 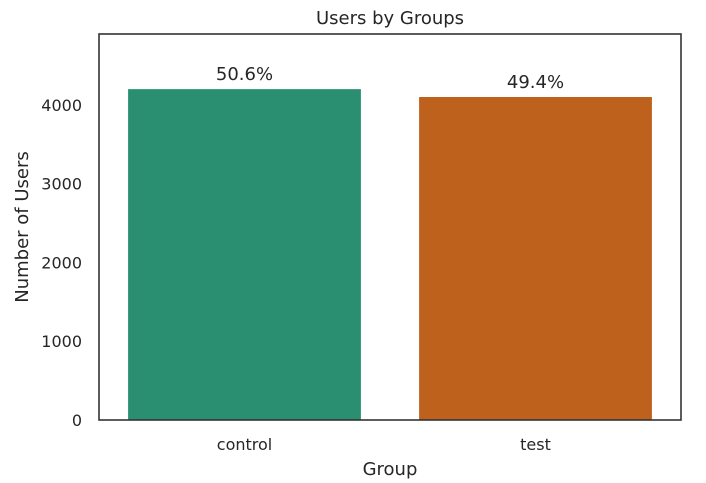 I want to click on x-tick-labels: control test, so click(x=384, y=444).